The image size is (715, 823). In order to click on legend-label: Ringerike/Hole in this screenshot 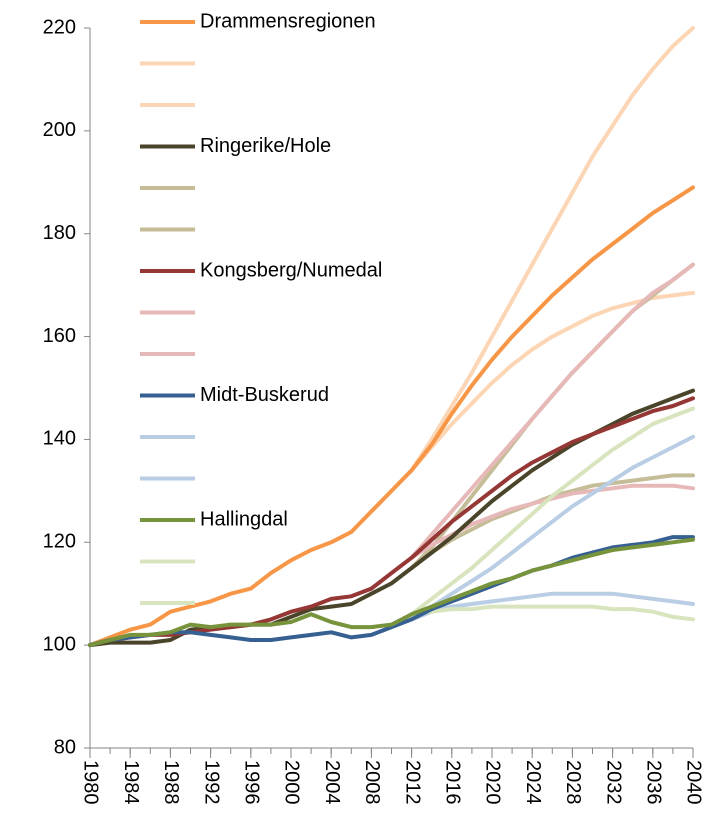, I will do `click(265, 146)`.